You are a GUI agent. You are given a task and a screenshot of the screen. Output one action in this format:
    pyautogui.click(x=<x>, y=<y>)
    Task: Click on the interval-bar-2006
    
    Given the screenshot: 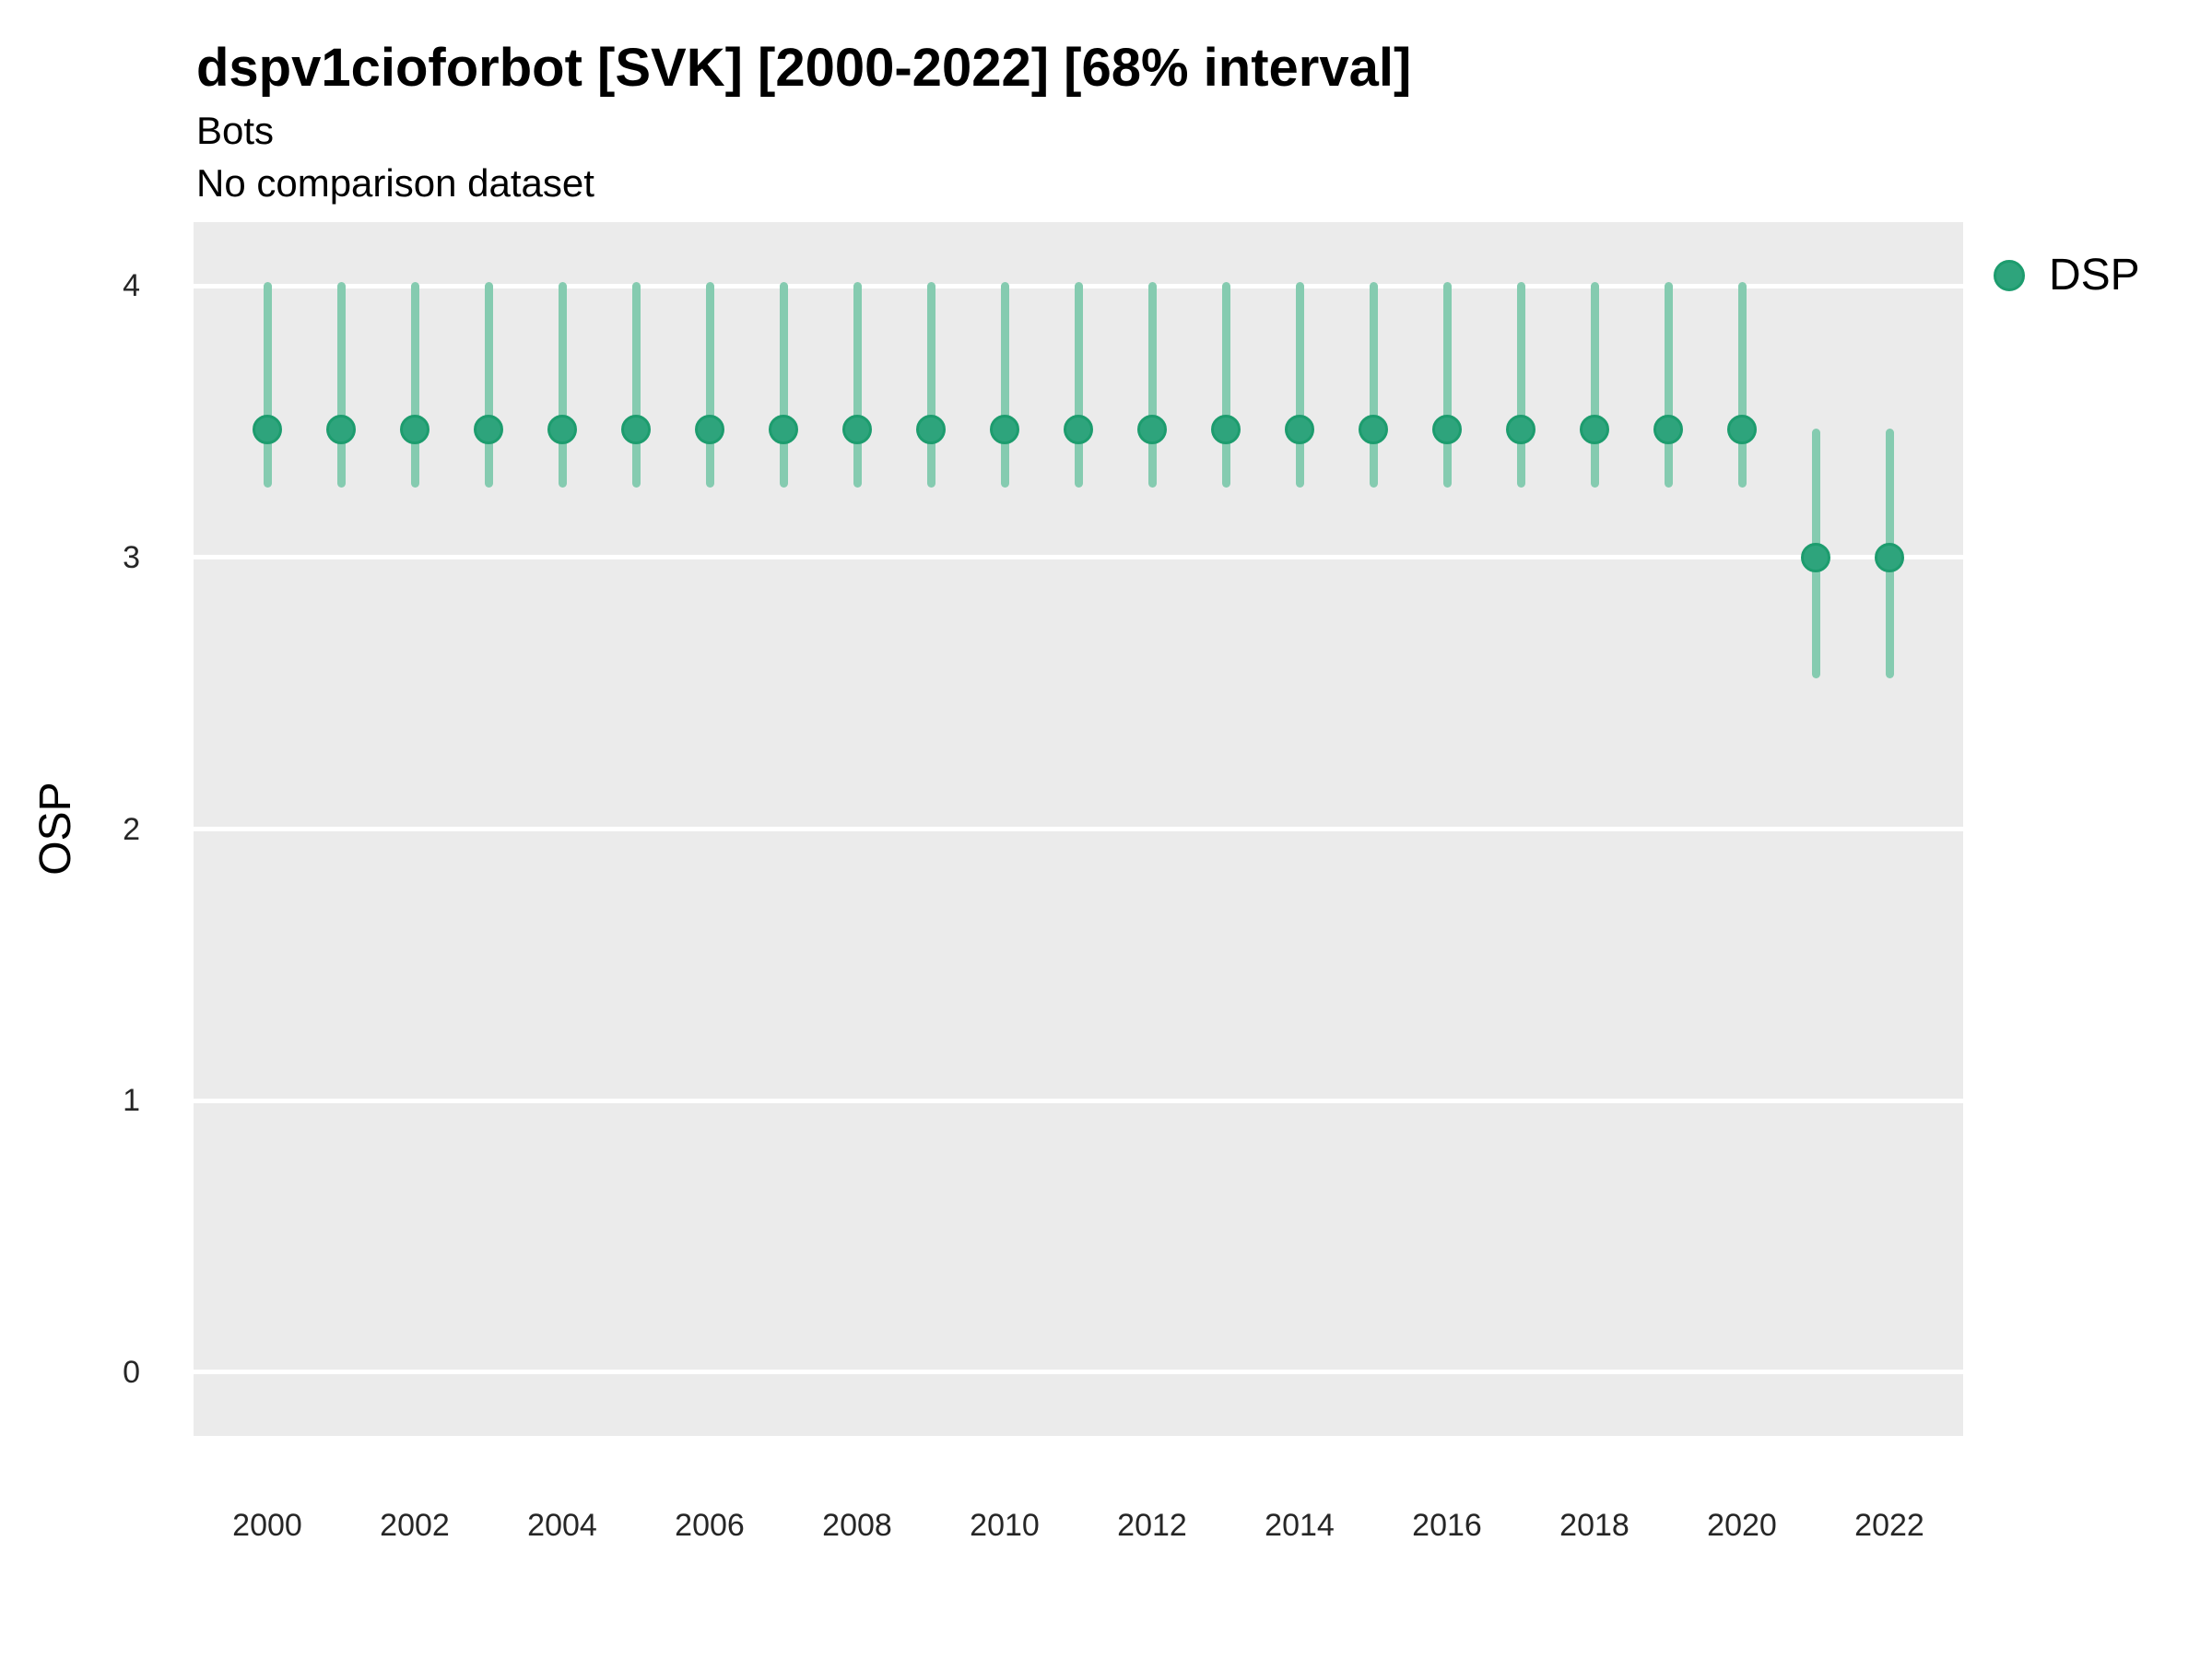 What is the action you would take?
    pyautogui.click(x=709, y=385)
    